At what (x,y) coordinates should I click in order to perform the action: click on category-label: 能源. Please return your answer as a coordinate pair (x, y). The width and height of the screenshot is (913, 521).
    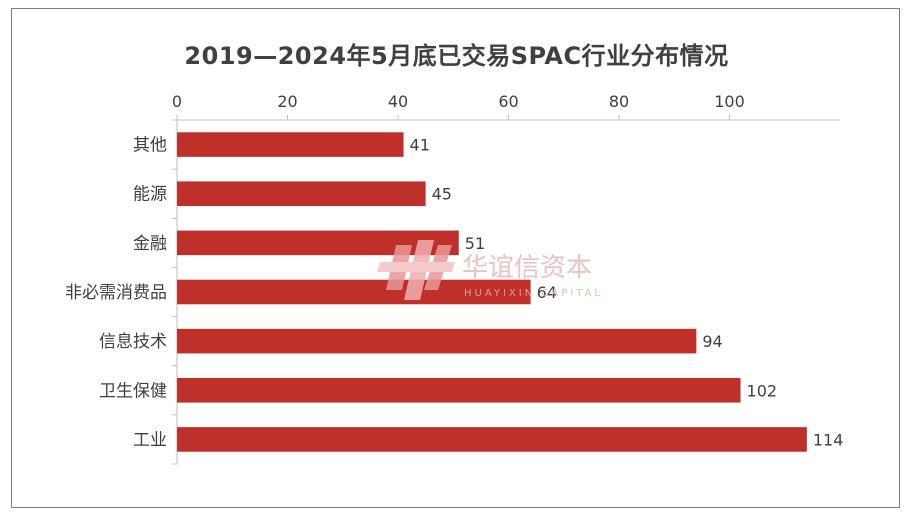
    Looking at the image, I should click on (150, 195).